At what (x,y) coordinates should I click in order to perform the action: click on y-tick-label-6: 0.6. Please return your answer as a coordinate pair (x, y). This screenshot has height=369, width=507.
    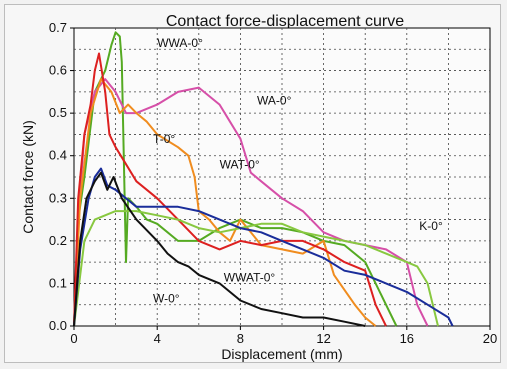
    Looking at the image, I should click on (58, 70).